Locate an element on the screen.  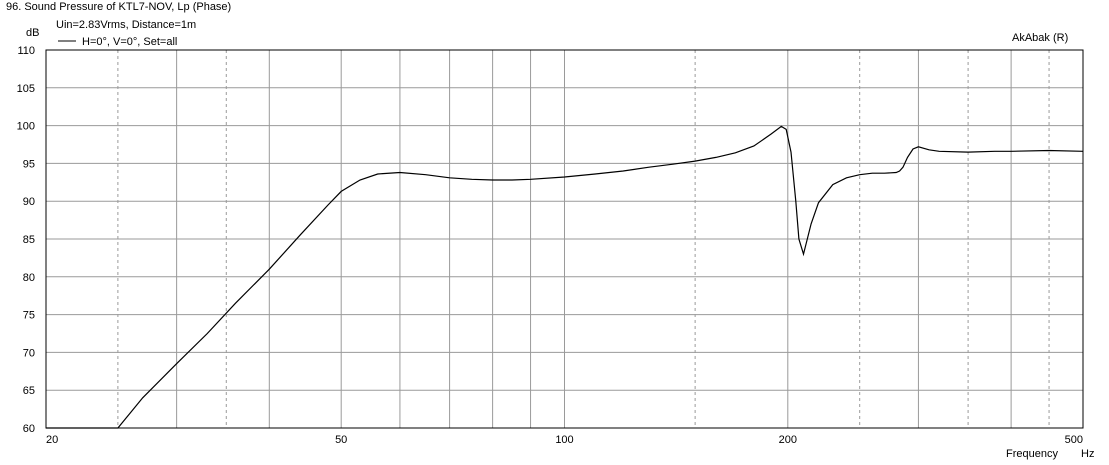
x-tick-labels: 20 50 100 200 500 is located at coordinates (564, 440).